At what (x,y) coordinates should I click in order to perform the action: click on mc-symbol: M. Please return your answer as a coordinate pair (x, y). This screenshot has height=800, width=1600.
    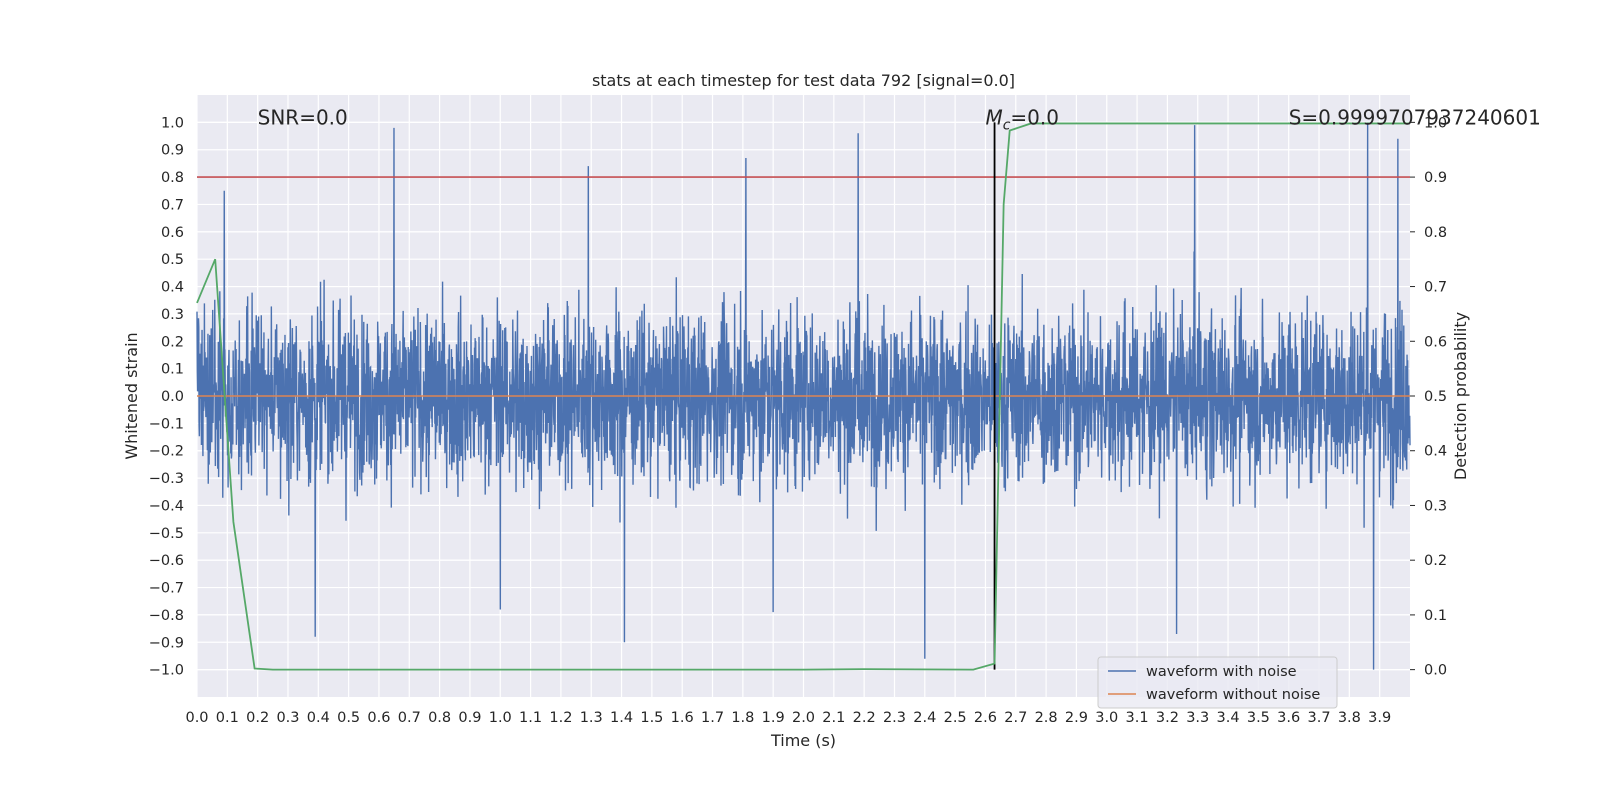
    Looking at the image, I should click on (993, 117).